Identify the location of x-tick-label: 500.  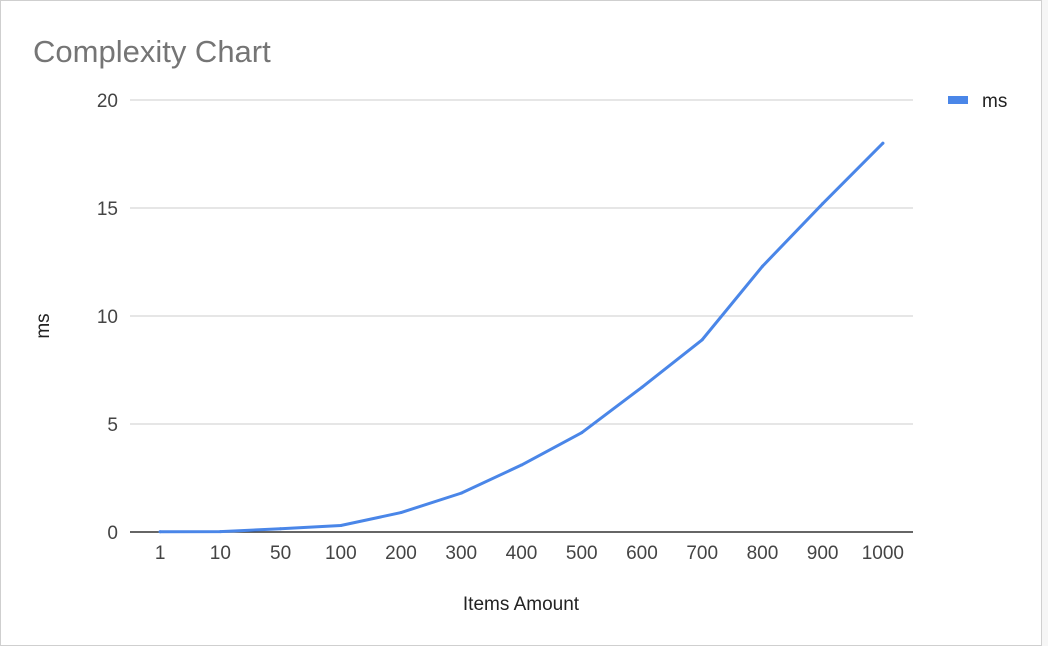
(582, 553).